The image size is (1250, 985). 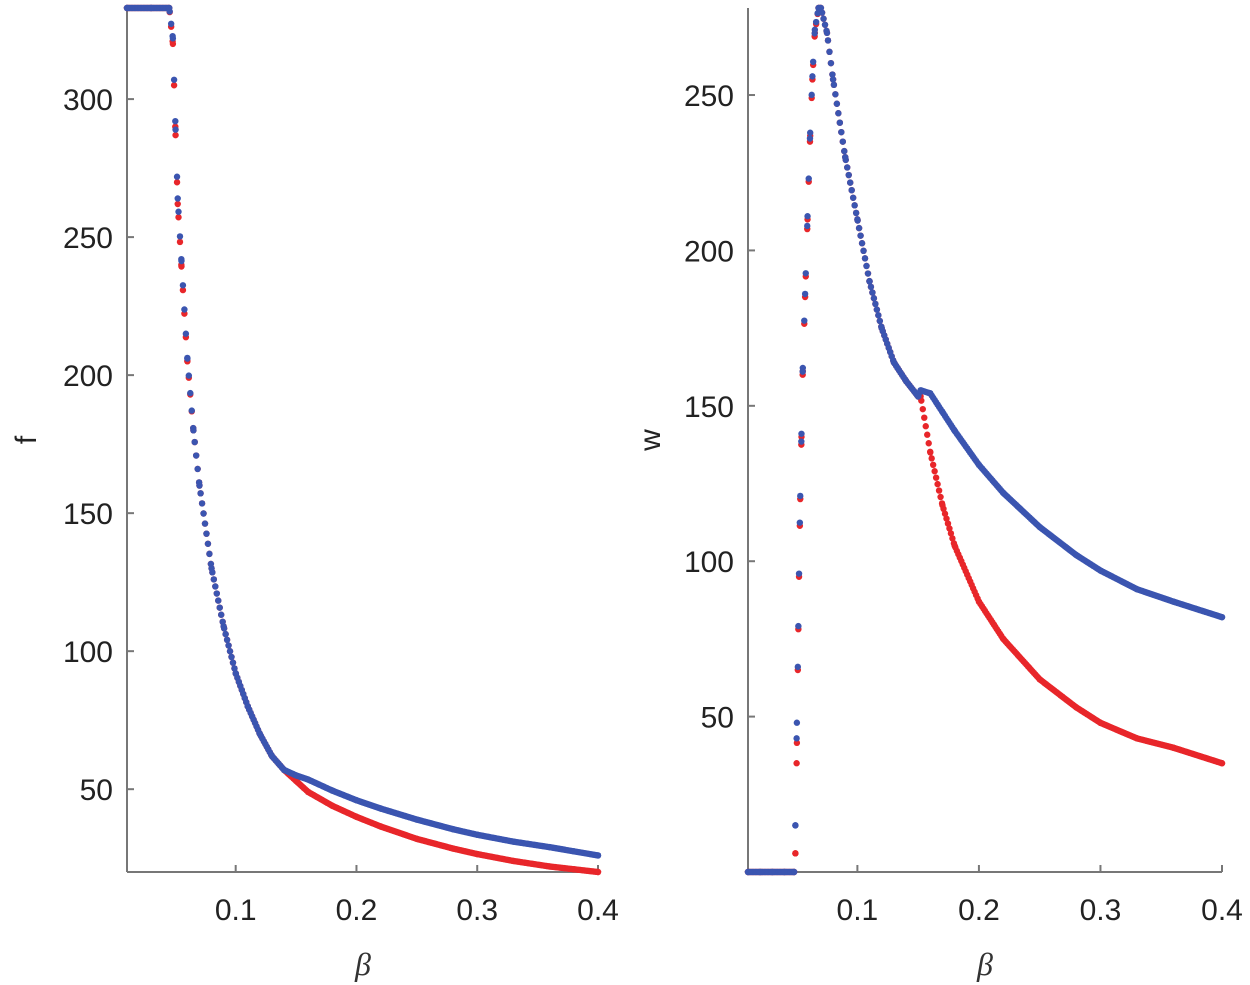 What do you see at coordinates (979, 910) in the screenshot?
I see `right-x-tick-label: 0.2` at bounding box center [979, 910].